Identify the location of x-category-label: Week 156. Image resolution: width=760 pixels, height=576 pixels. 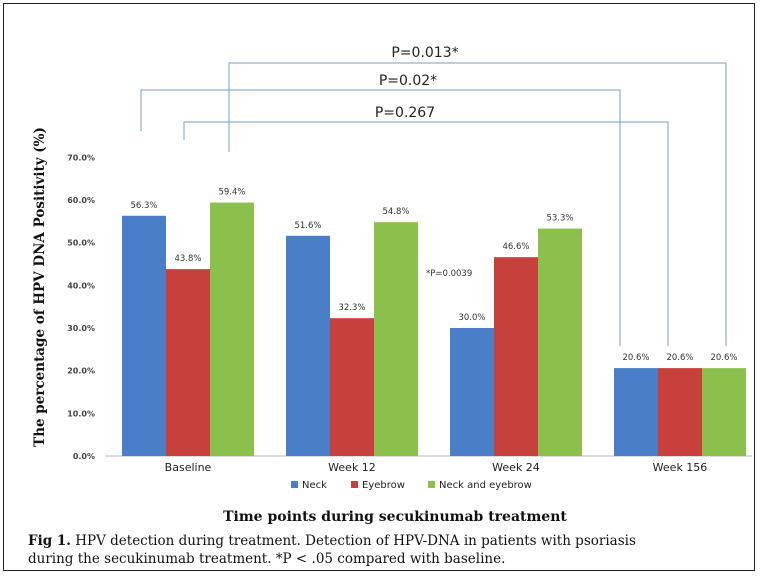
(680, 467).